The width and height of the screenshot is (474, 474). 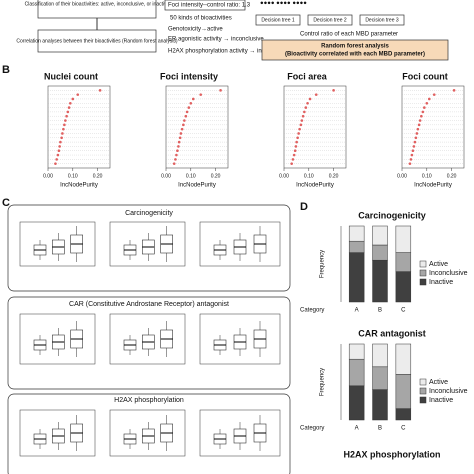 I want to click on flow-dots: ●●●● ●●●● ●●●●, so click(x=283, y=4).